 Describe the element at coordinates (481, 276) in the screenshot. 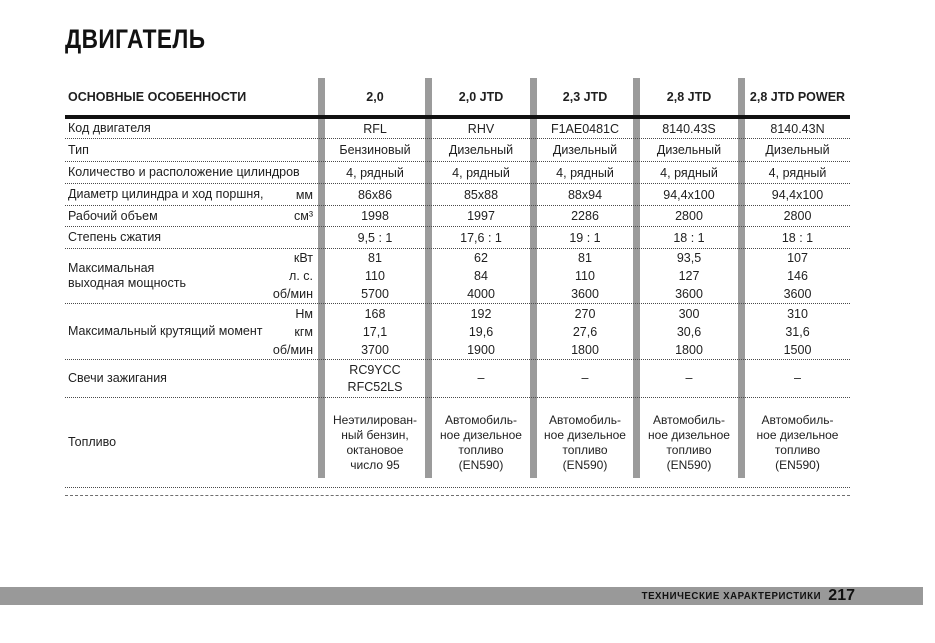

I see `spec-value-cell: 62 84 4000` at that location.